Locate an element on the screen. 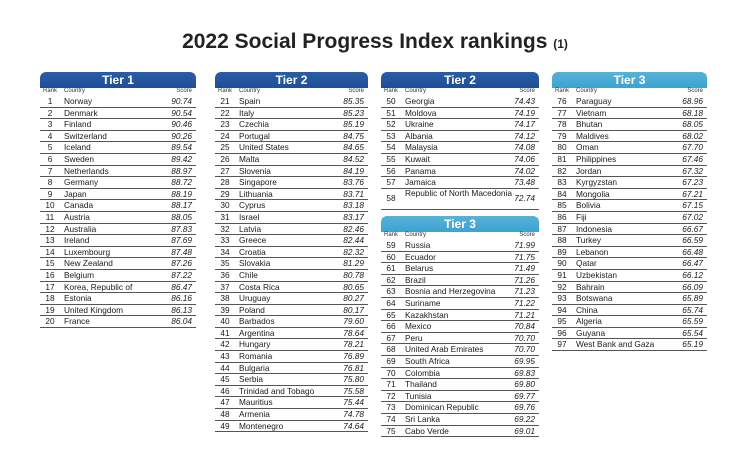  country-cell: Poland is located at coordinates (252, 309).